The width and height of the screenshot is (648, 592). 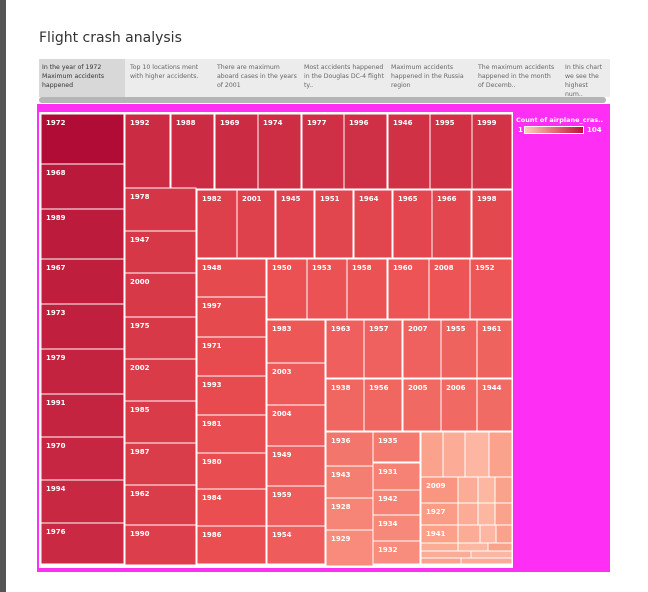 What do you see at coordinates (334, 224) in the screenshot?
I see `treemap-cell-1951` at bounding box center [334, 224].